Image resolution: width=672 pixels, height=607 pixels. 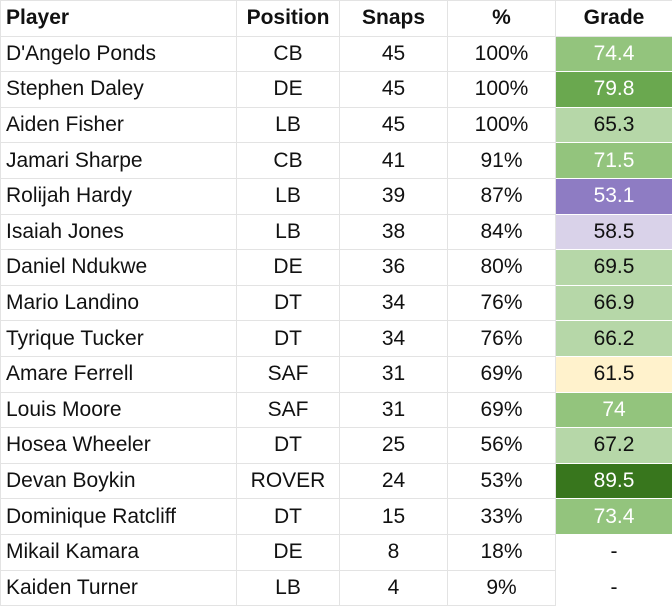 I want to click on grade-cell: 74, so click(x=613, y=410).